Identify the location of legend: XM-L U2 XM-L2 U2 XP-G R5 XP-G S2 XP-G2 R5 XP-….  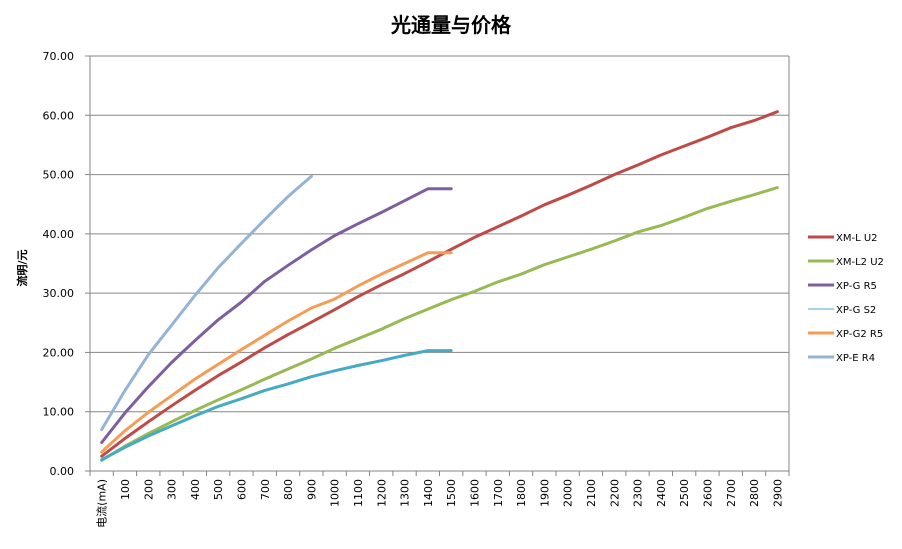
(846, 298).